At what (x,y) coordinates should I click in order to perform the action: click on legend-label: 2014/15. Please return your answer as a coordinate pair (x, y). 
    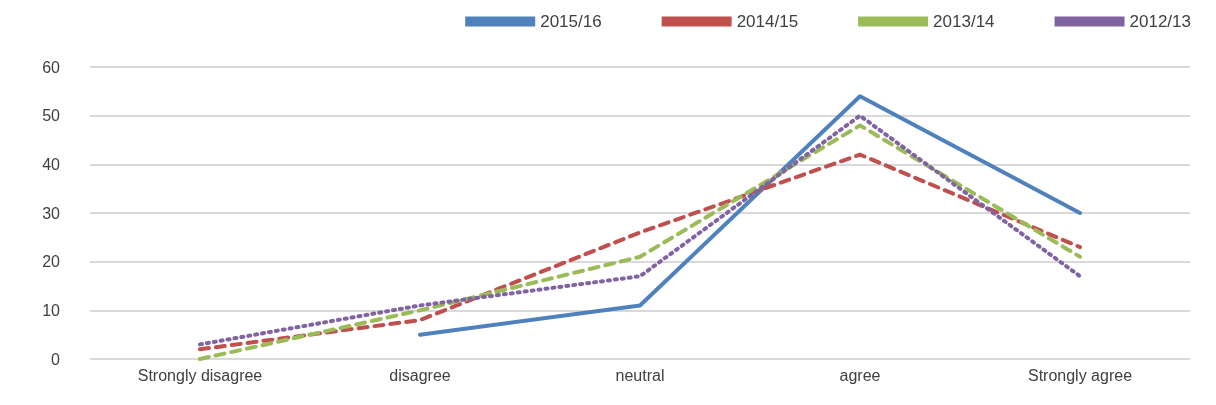
    Looking at the image, I should click on (767, 21).